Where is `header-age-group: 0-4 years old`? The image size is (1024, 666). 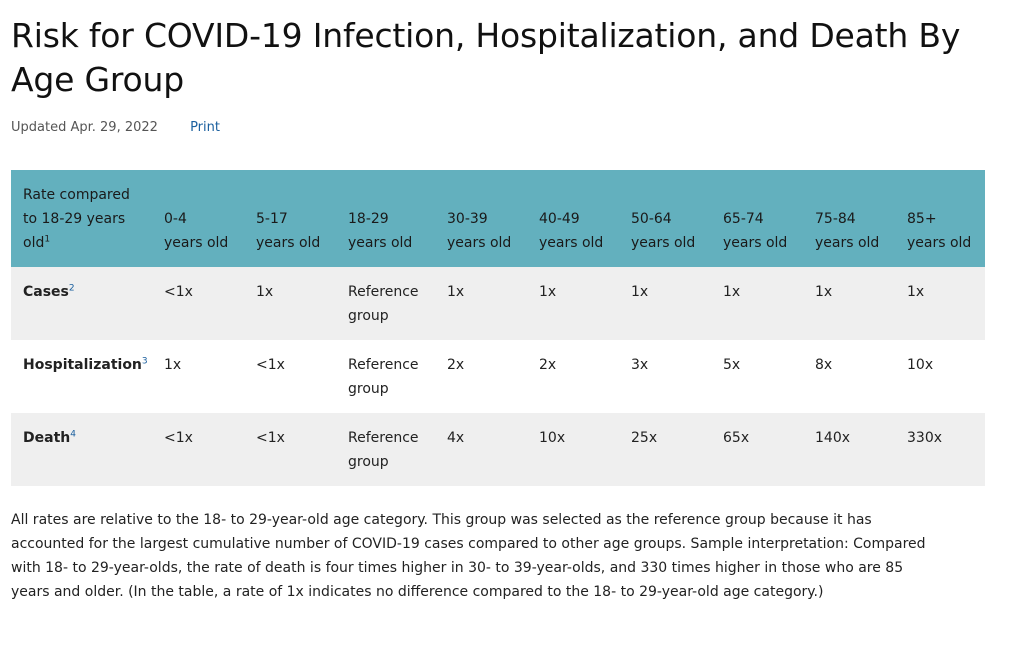
header-age-group: 0-4 years old is located at coordinates (198, 218).